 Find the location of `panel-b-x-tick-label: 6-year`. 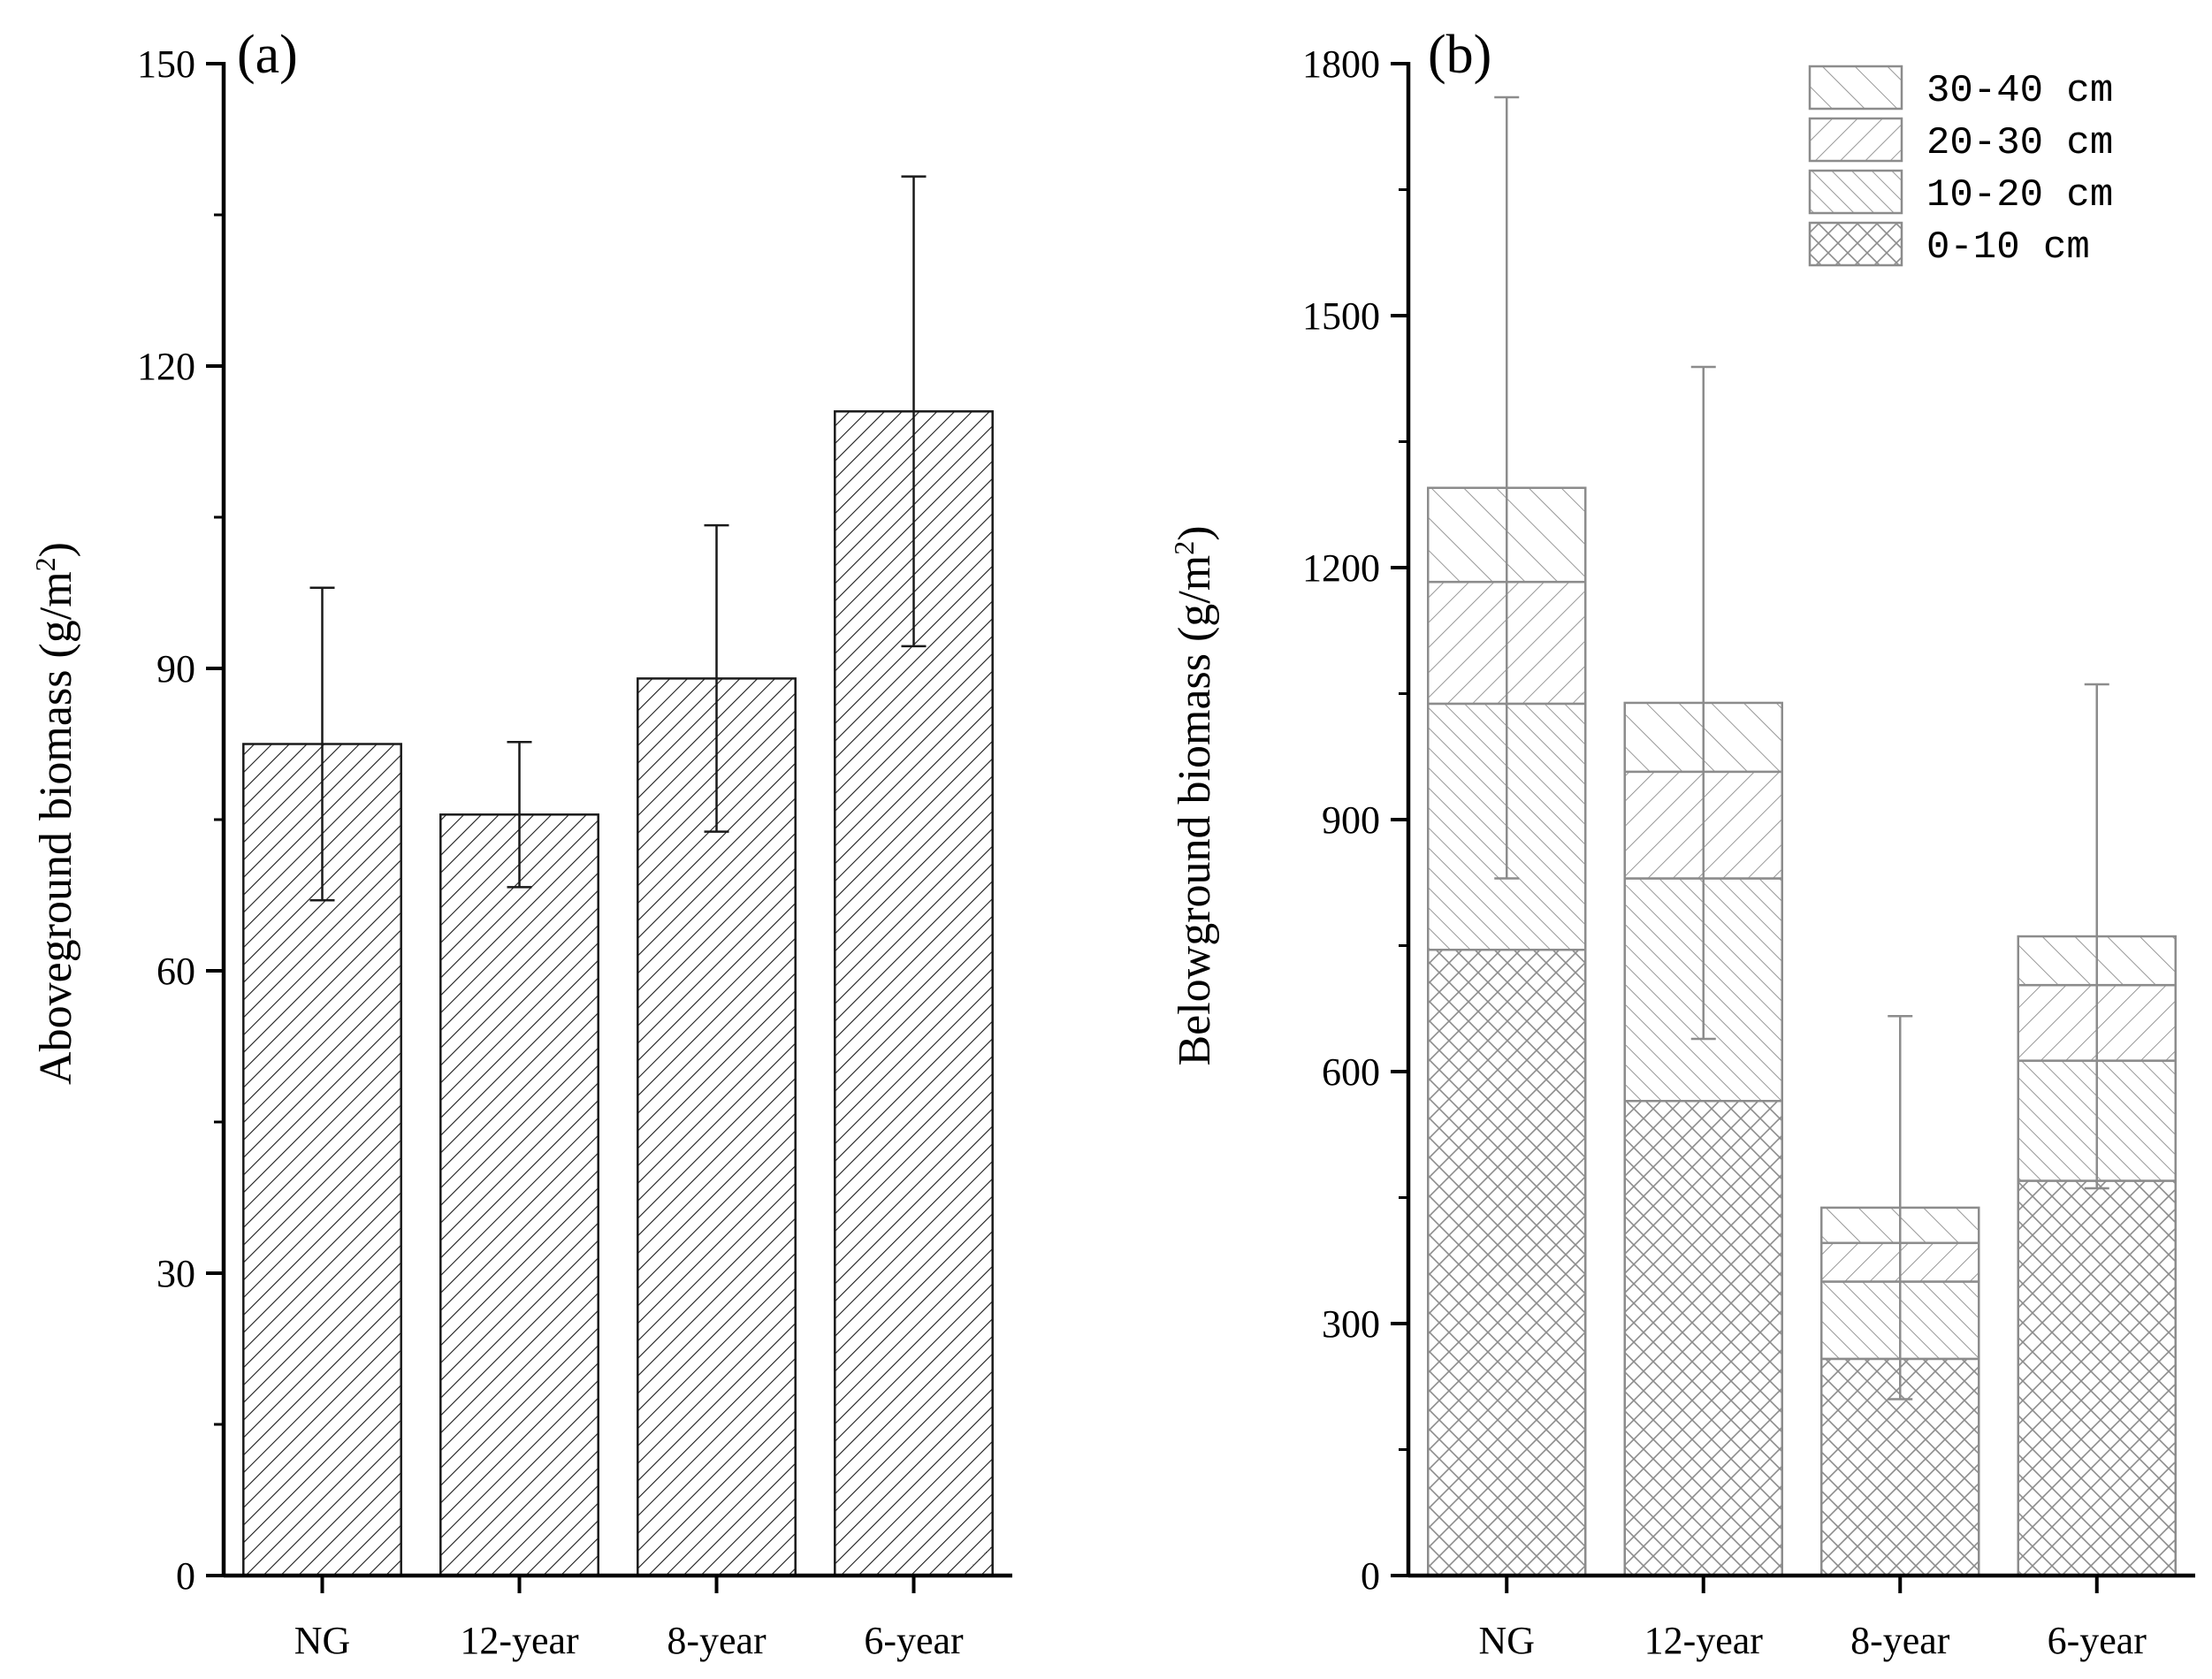

panel-b-x-tick-label: 6-year is located at coordinates (2097, 1640).